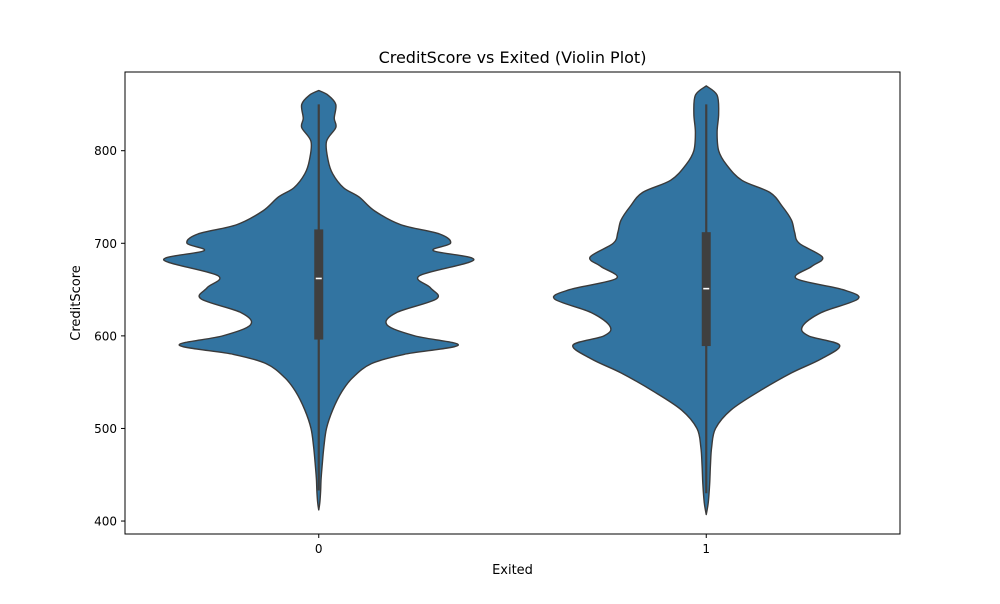 Image resolution: width=1000 pixels, height=604 pixels. What do you see at coordinates (513, 57) in the screenshot?
I see `chart-title: CreditScore vs Exited (Violin Plot)` at bounding box center [513, 57].